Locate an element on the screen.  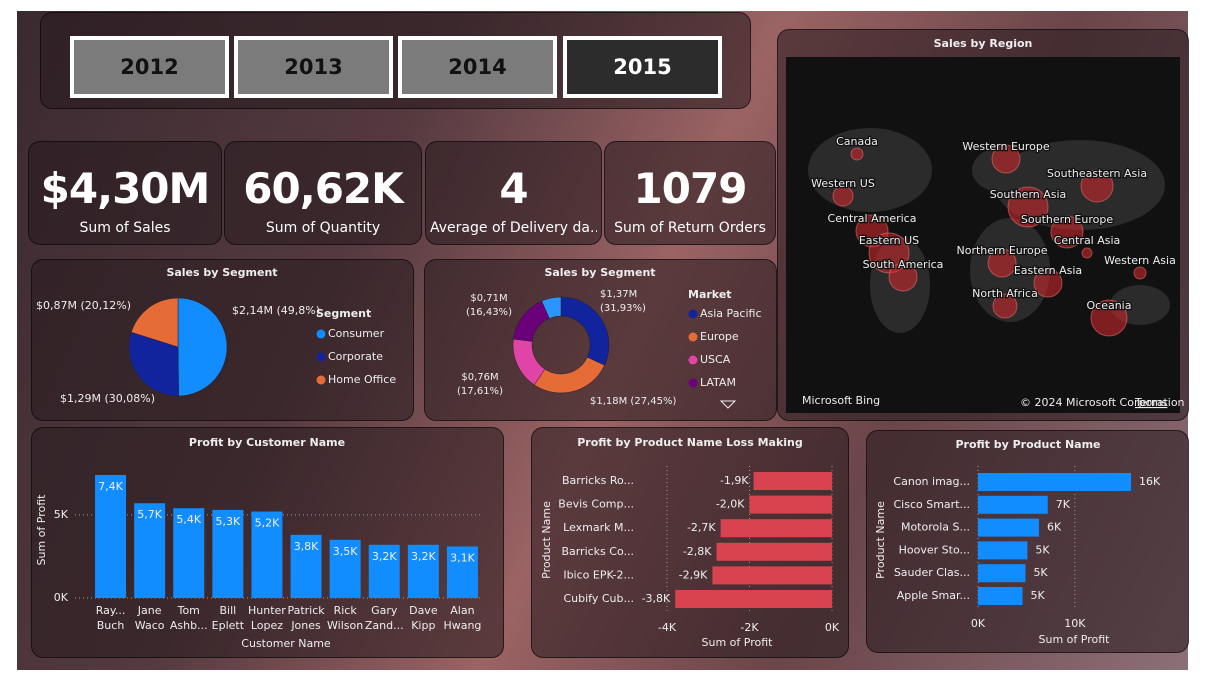
region-label: Northern Europe is located at coordinates (1001, 250).